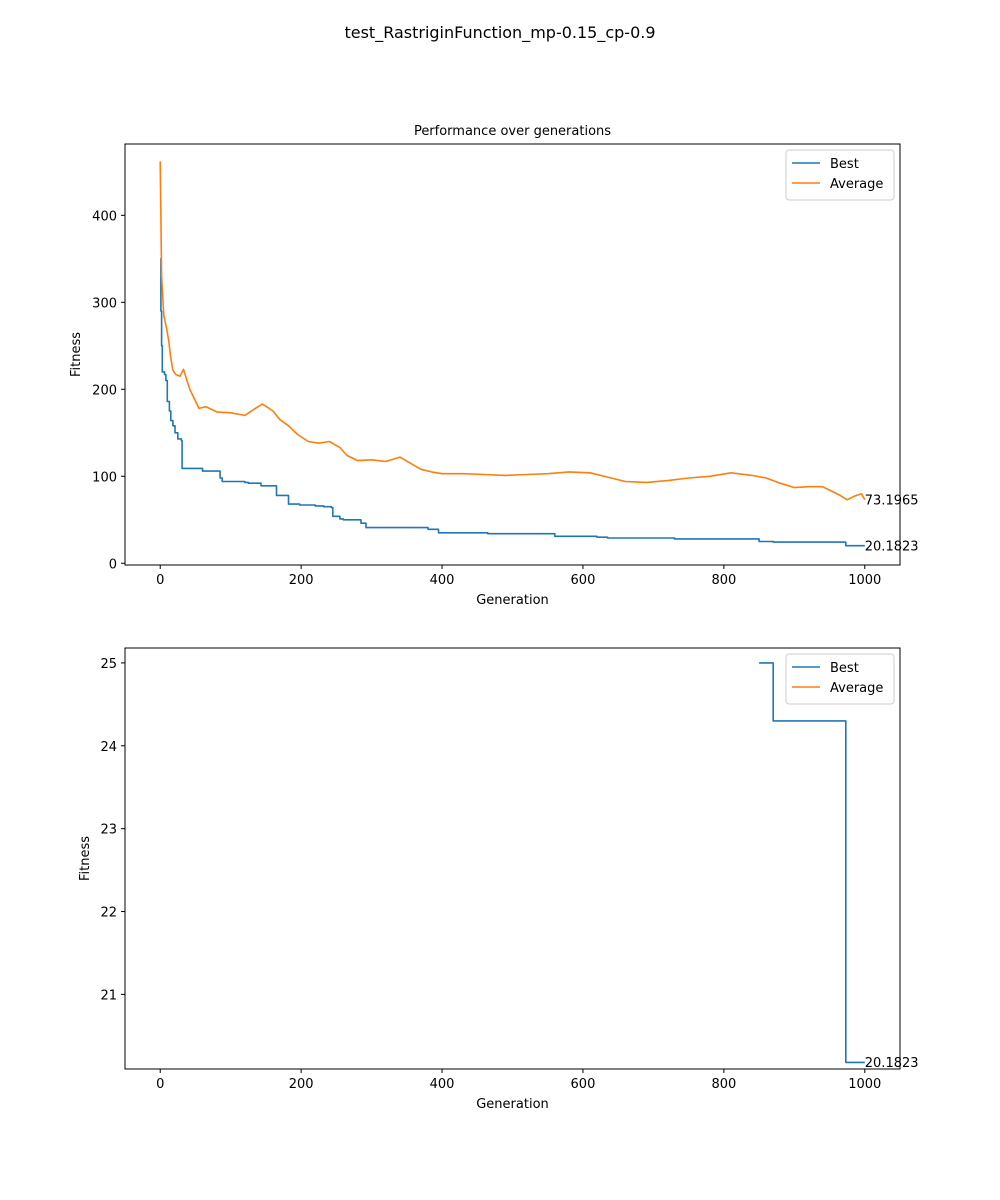 The height and width of the screenshot is (1200, 1000). Describe the element at coordinates (499, 33) in the screenshot. I see `figure-title: test_RastriginFunction_mp-0.15_cp-0.9` at that location.